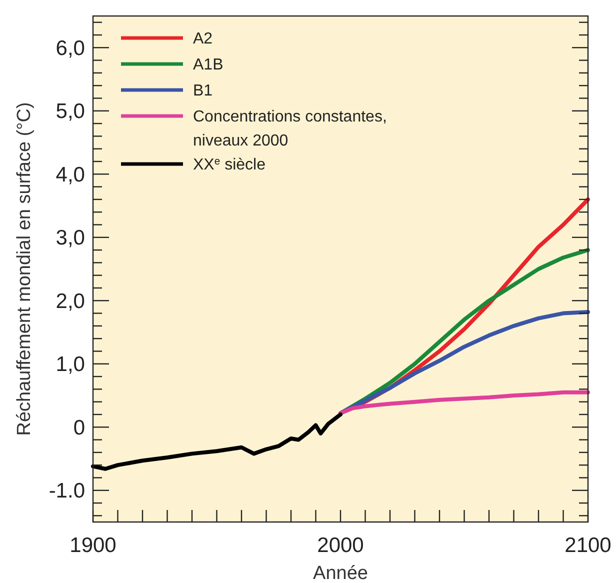 The height and width of the screenshot is (583, 616). I want to click on x-axis-title: Année, so click(340, 573).